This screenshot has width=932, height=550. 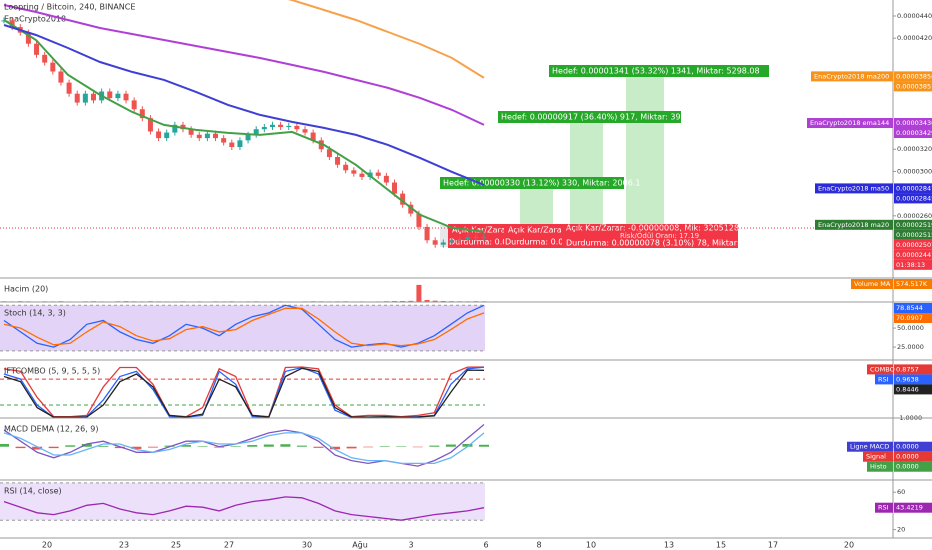 I want to click on target-zone, so click(x=536, y=206).